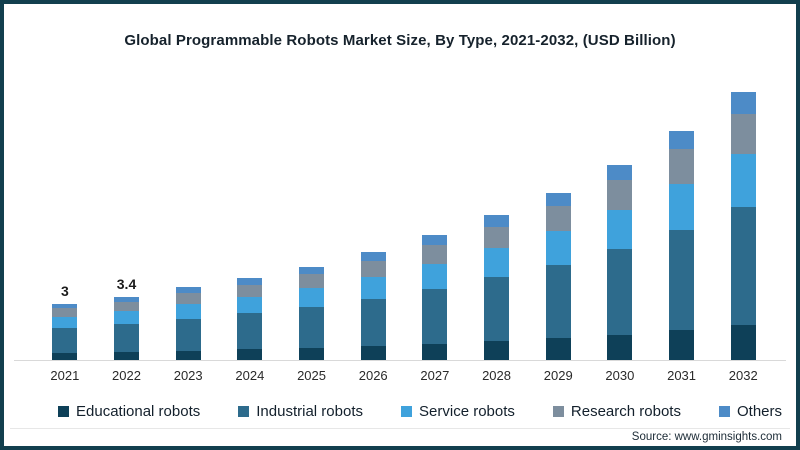 The image size is (800, 450). What do you see at coordinates (65, 375) in the screenshot?
I see `x-label-2021: 2021` at bounding box center [65, 375].